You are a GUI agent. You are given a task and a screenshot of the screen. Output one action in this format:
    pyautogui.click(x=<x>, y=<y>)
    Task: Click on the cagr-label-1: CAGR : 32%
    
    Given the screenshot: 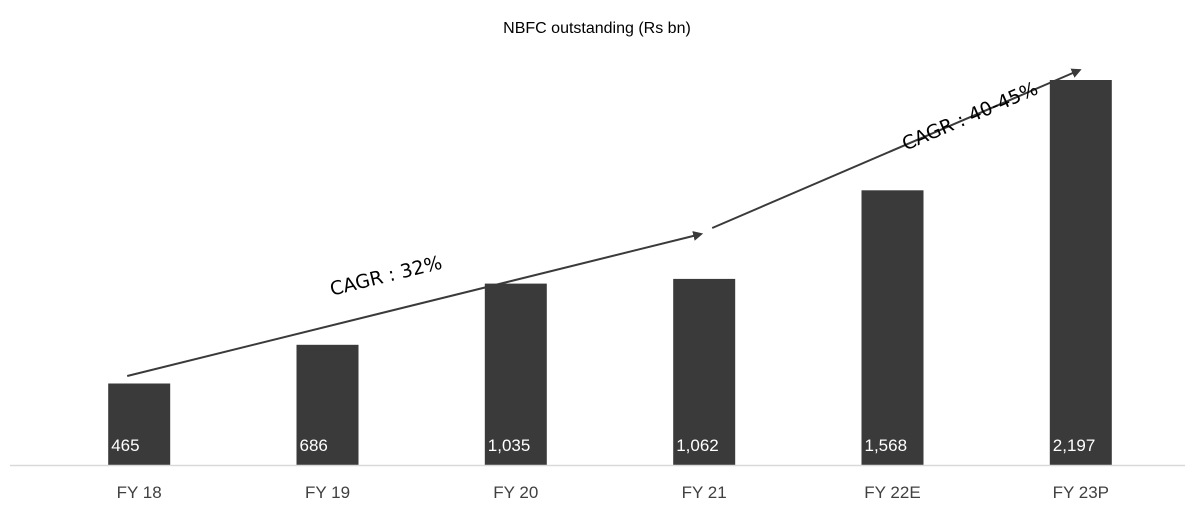 What is the action you would take?
    pyautogui.click(x=386, y=276)
    